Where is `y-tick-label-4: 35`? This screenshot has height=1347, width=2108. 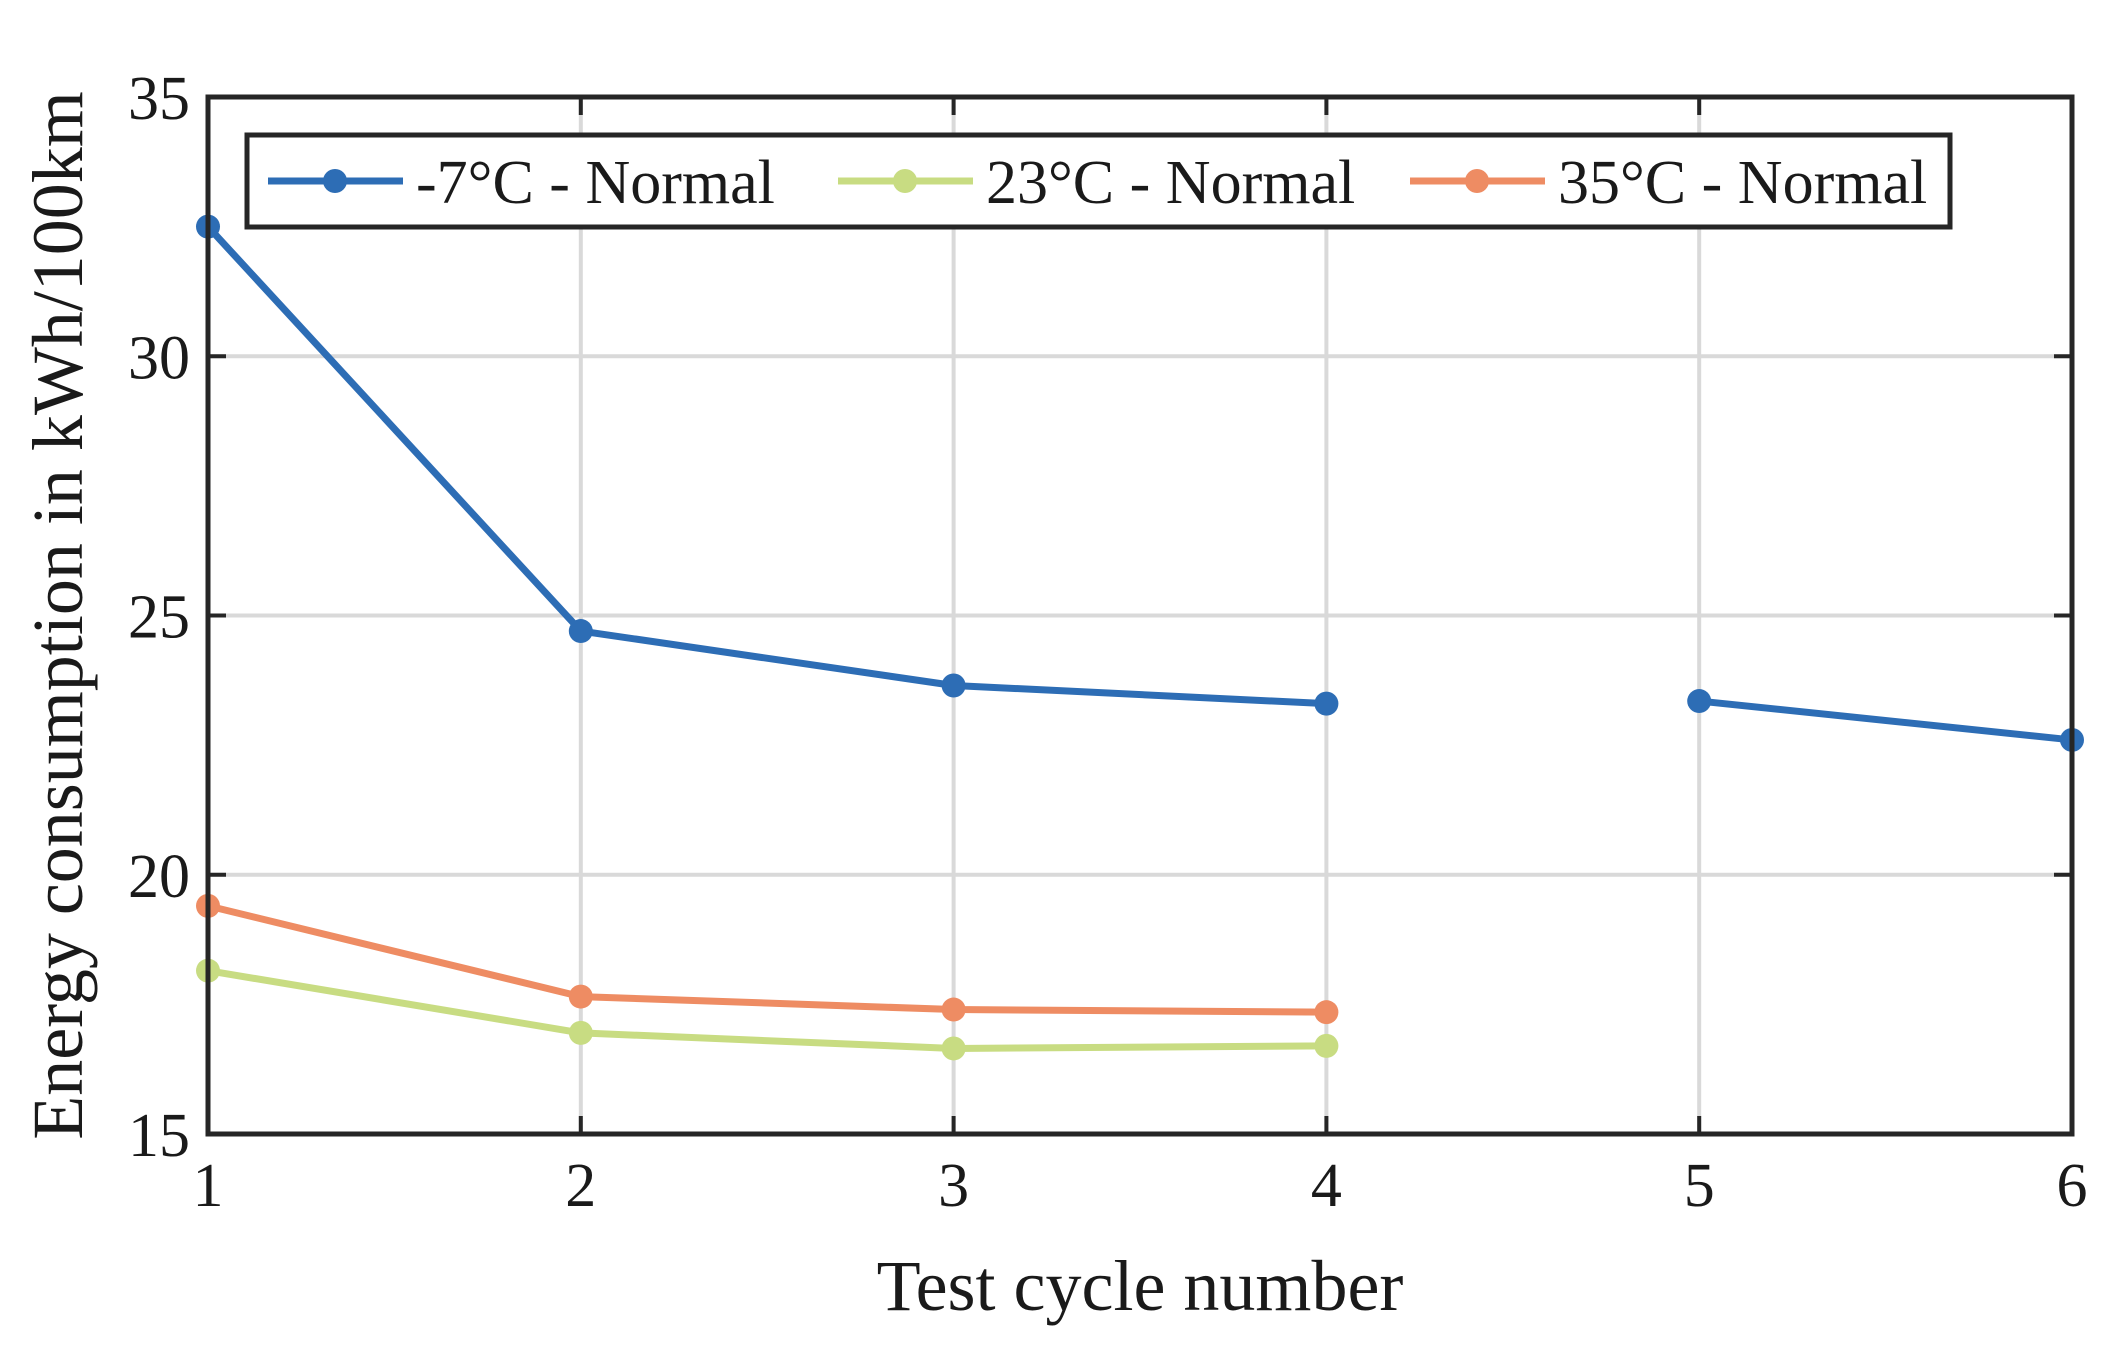
y-tick-label-4: 35 is located at coordinates (159, 99).